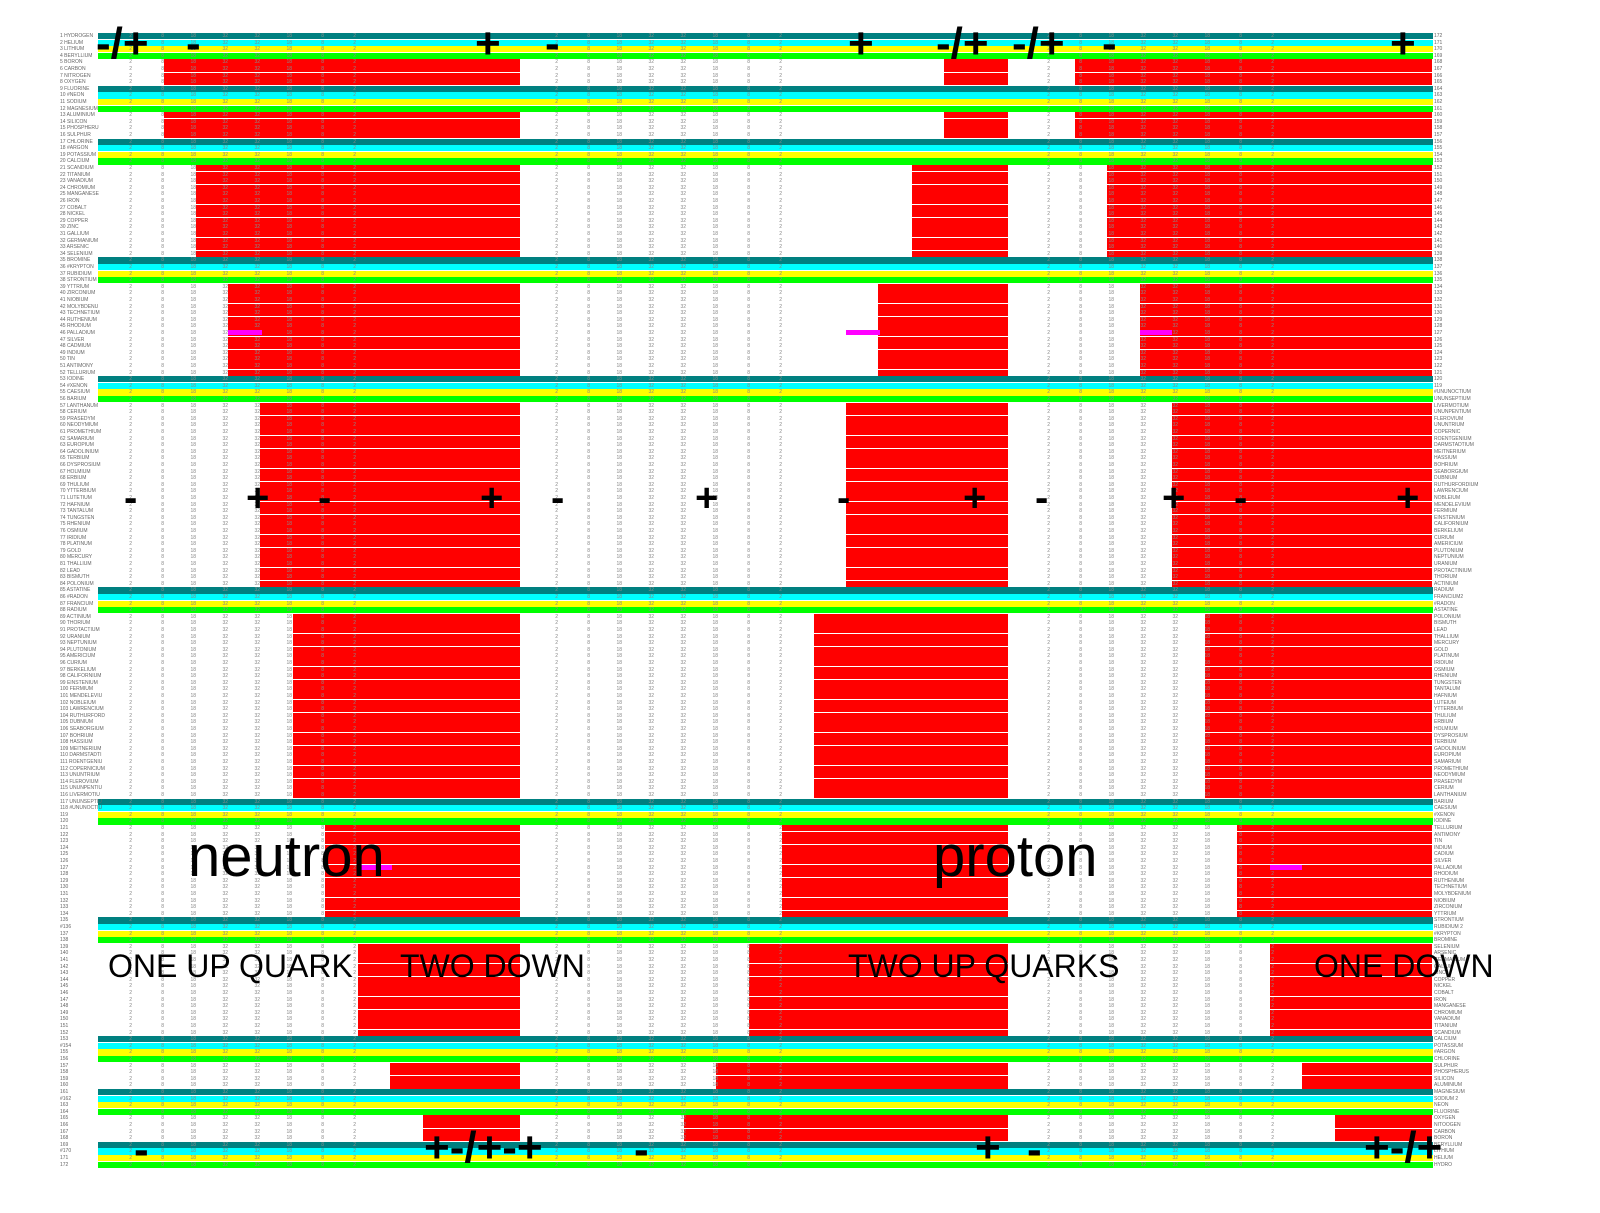 Image resolution: width=1600 pixels, height=1213 pixels. What do you see at coordinates (64, 1112) in the screenshot?
I see `element-label-left: 164` at bounding box center [64, 1112].